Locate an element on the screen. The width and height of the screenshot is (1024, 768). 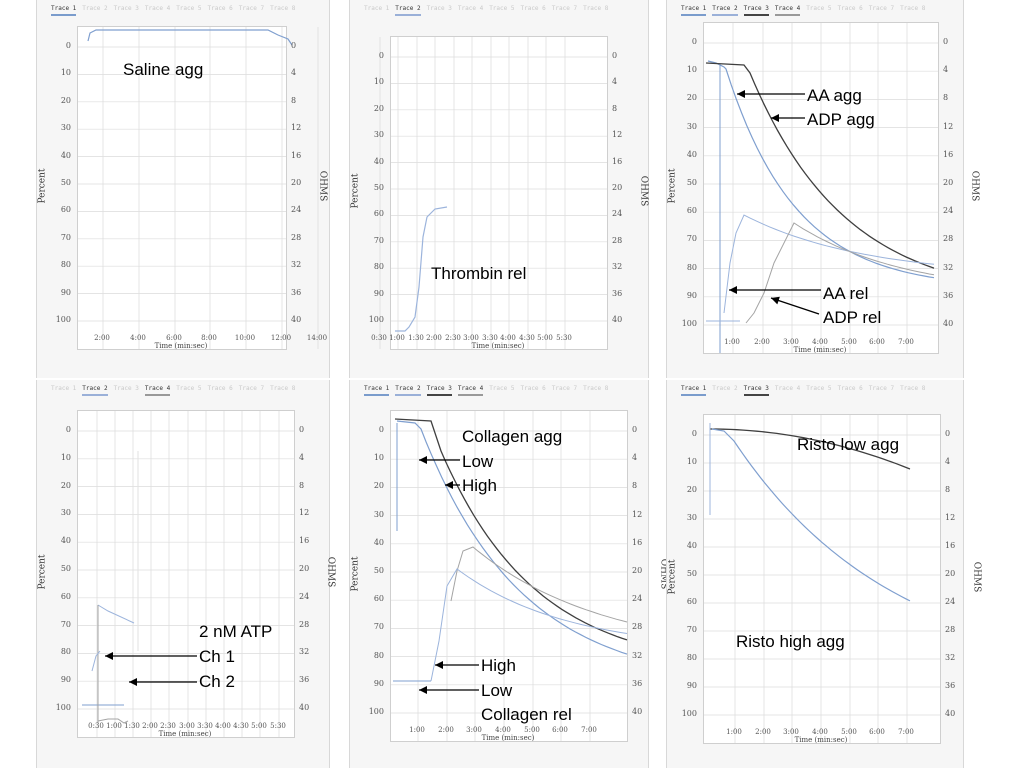
plot-area is located at coordinates (509, 576).